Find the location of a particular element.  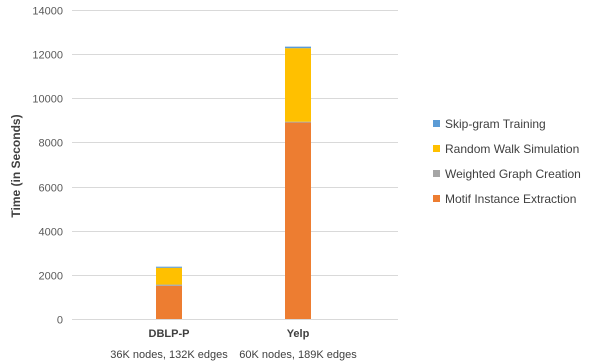

legend-entry: Random Walk Simulation is located at coordinates (512, 149).